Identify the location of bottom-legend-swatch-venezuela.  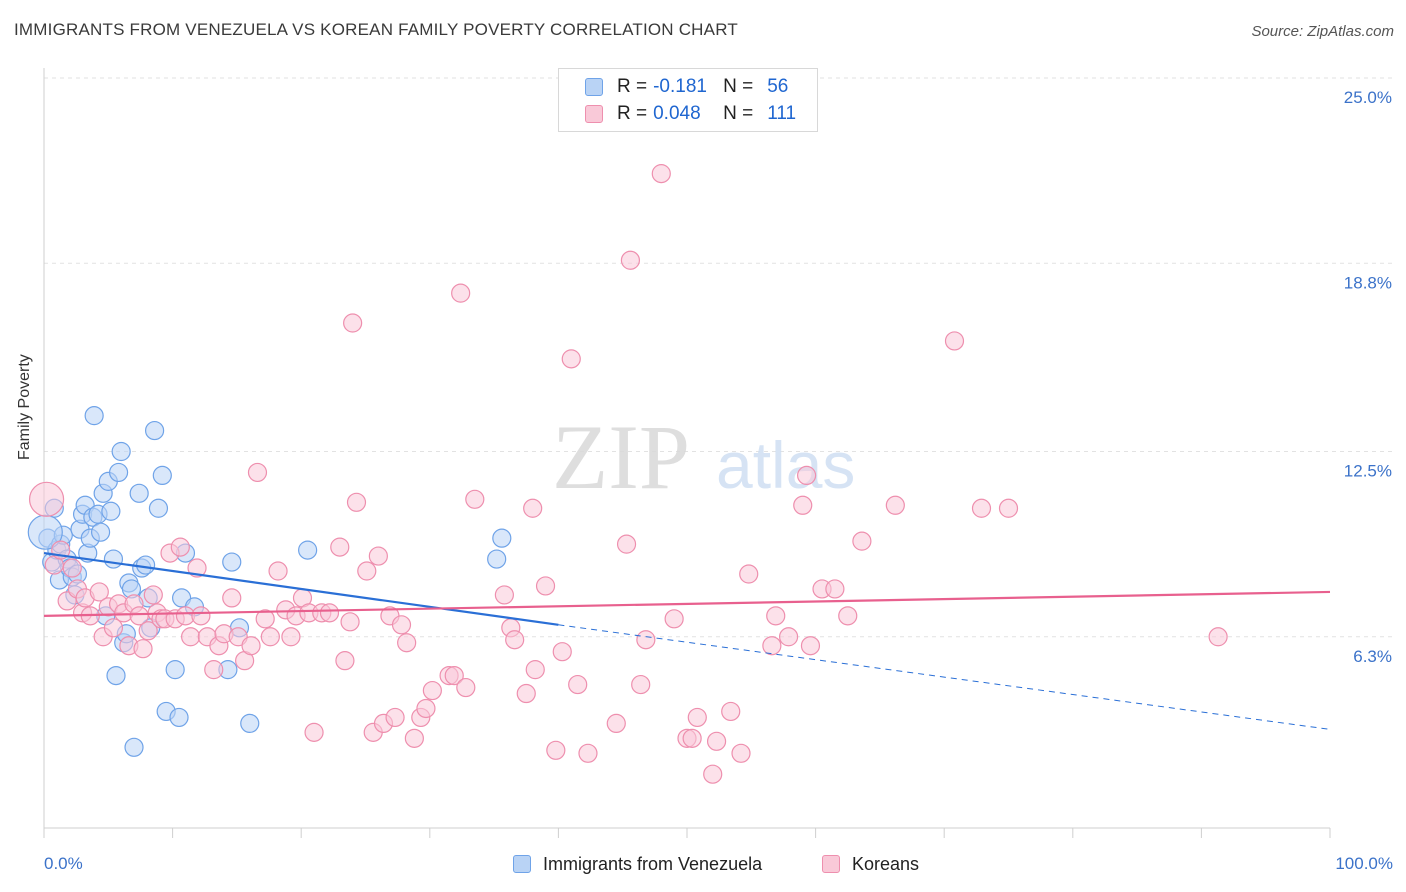
(522, 864).